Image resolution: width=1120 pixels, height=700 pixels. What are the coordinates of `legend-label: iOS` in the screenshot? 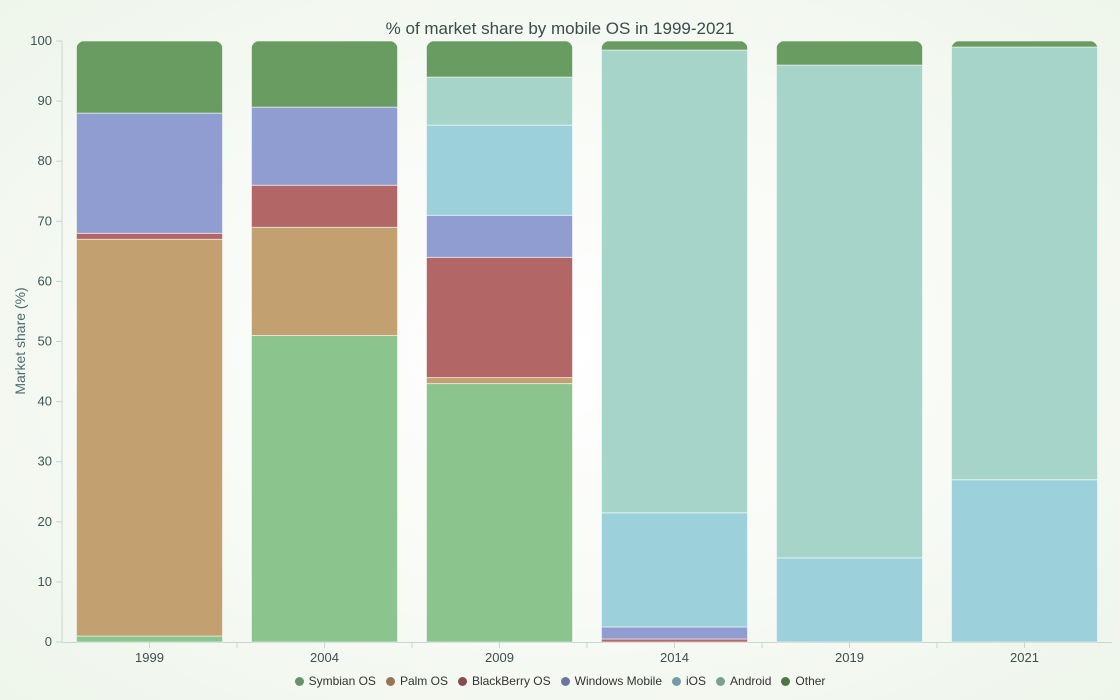 It's located at (696, 681).